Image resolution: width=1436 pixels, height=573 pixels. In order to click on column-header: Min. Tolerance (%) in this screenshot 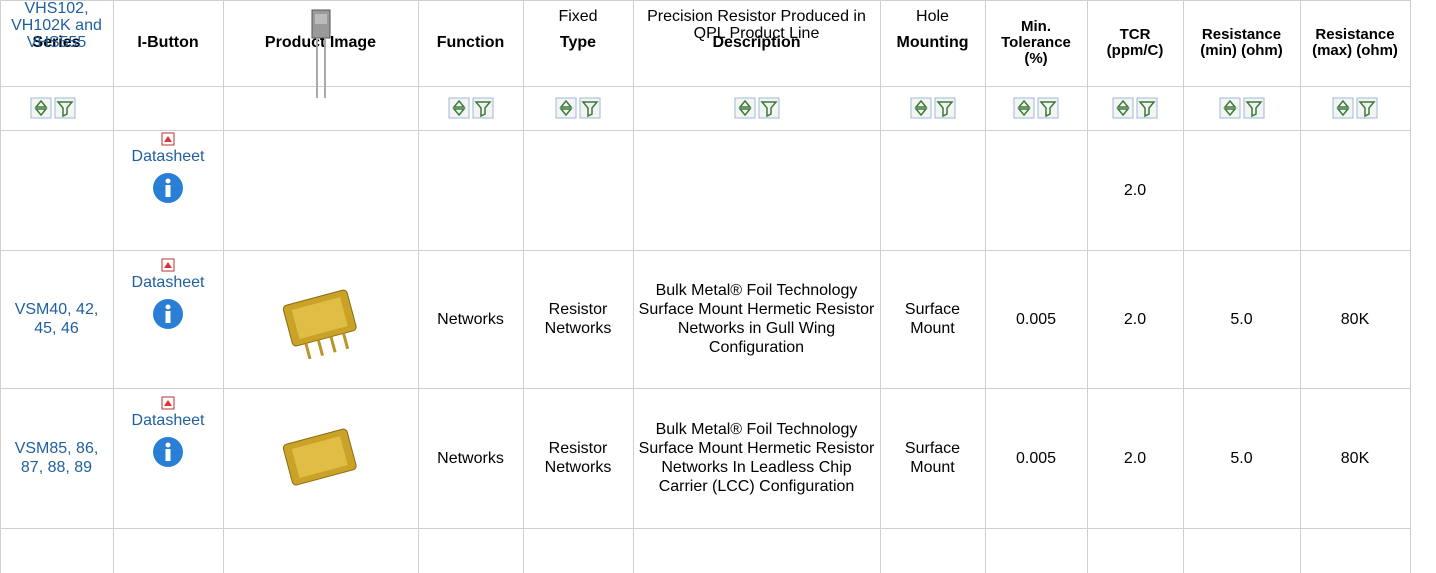, I will do `click(1036, 42)`.